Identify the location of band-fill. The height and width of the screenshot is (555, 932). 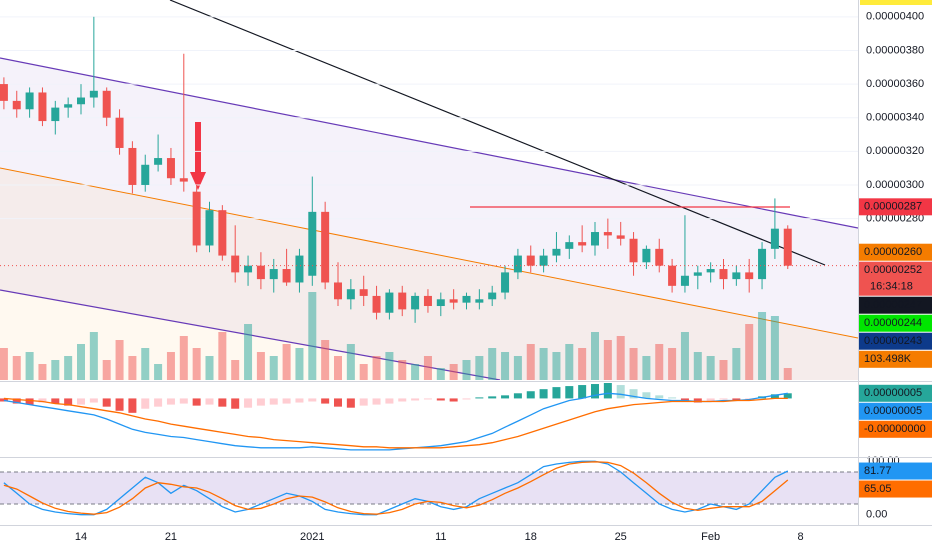
(429, 488).